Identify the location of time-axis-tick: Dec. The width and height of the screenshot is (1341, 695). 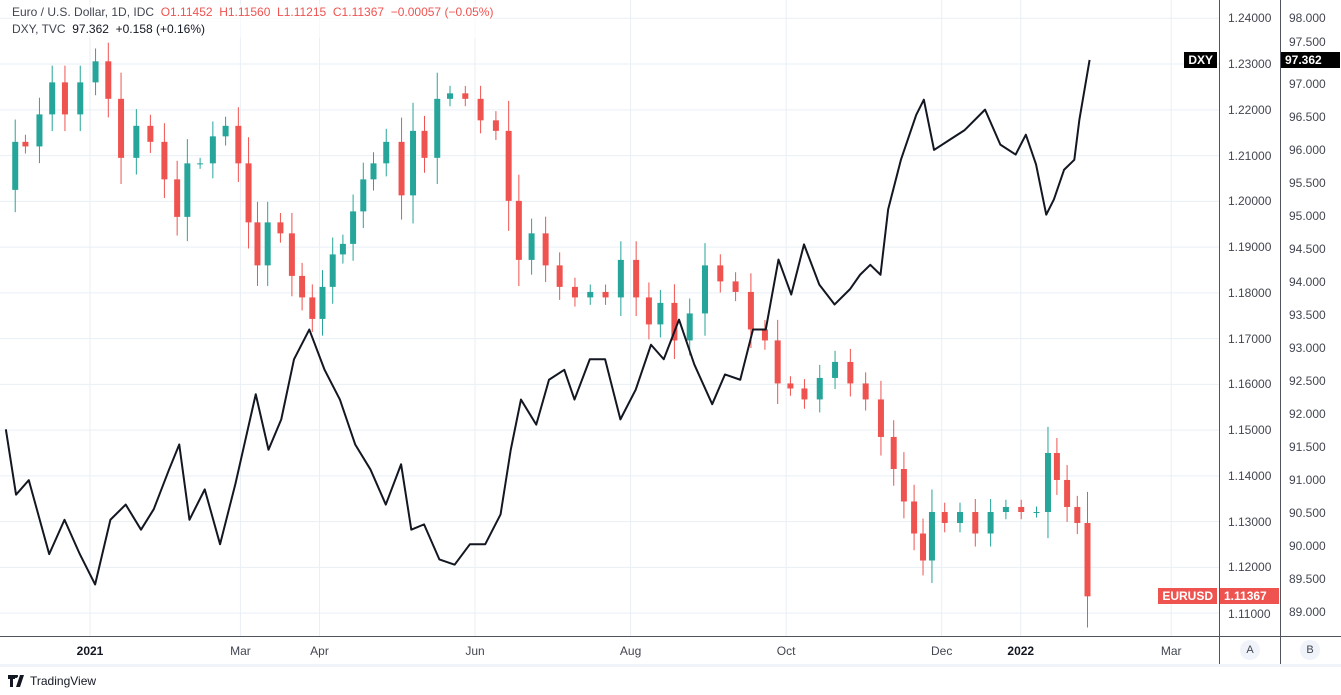
(942, 651).